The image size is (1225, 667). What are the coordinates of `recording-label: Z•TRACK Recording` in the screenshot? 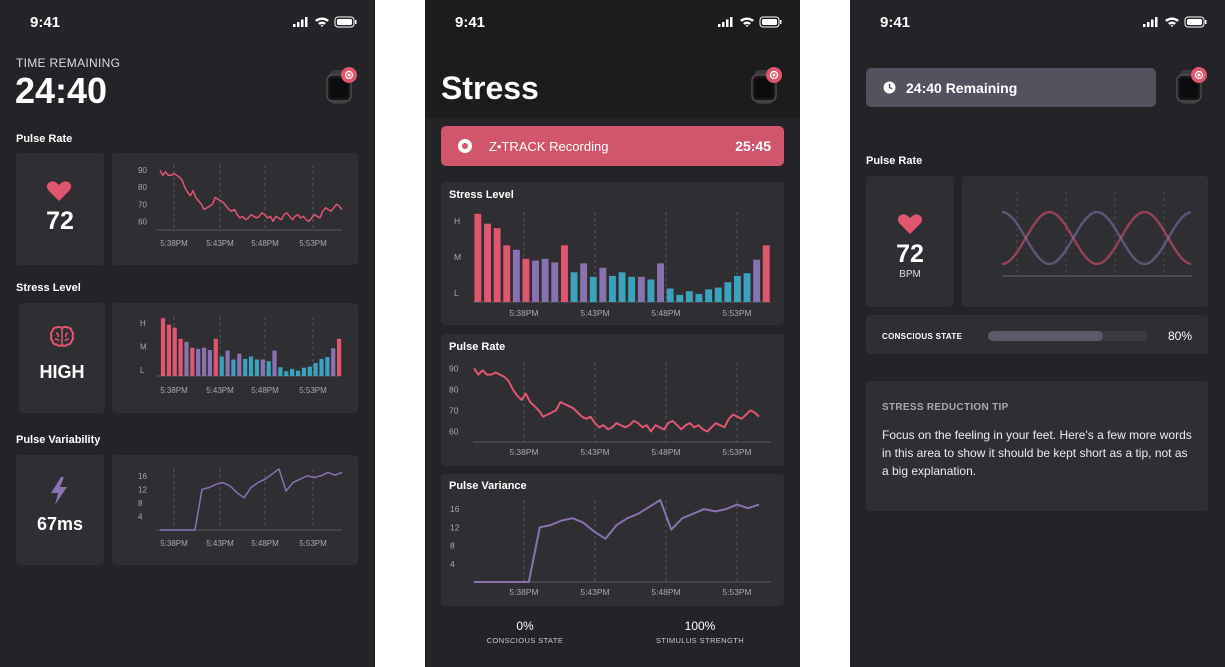 It's located at (549, 146).